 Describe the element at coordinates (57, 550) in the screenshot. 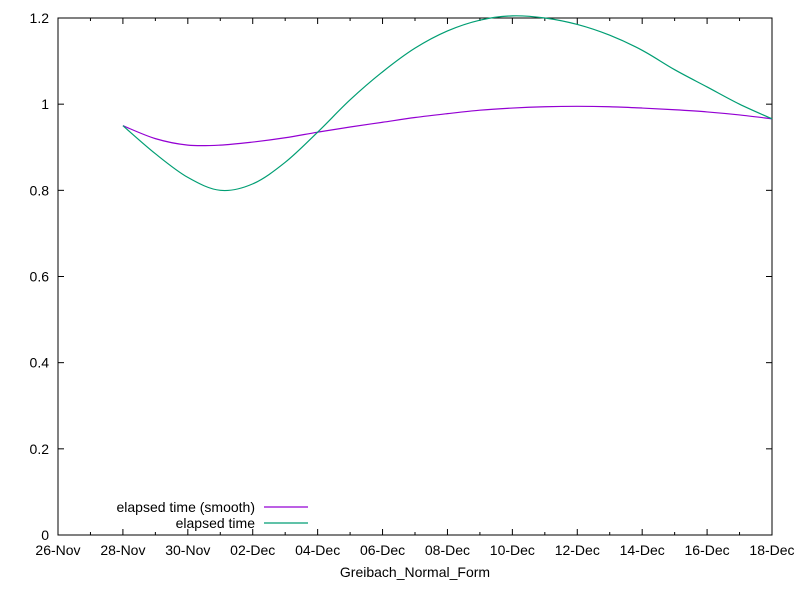

I see `x-tick-label: 26-Nov` at that location.